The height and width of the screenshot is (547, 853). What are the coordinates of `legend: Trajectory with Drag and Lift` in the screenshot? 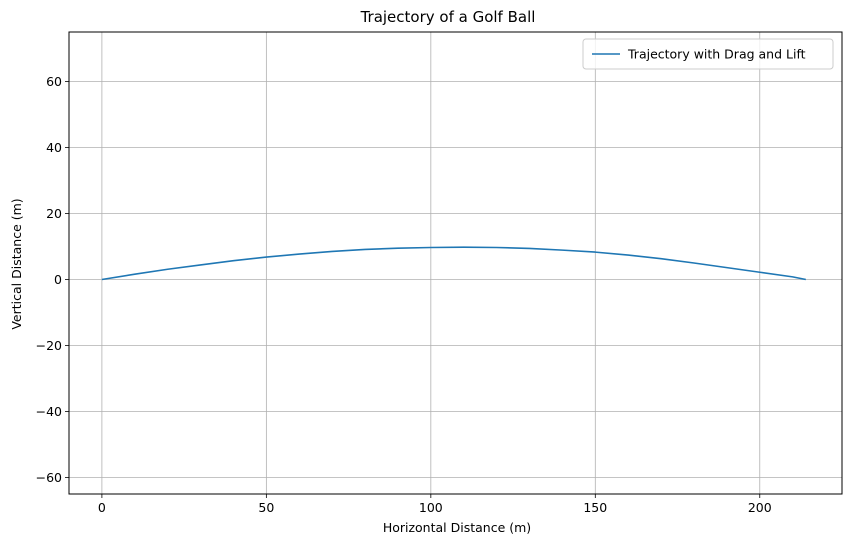 It's located at (708, 54).